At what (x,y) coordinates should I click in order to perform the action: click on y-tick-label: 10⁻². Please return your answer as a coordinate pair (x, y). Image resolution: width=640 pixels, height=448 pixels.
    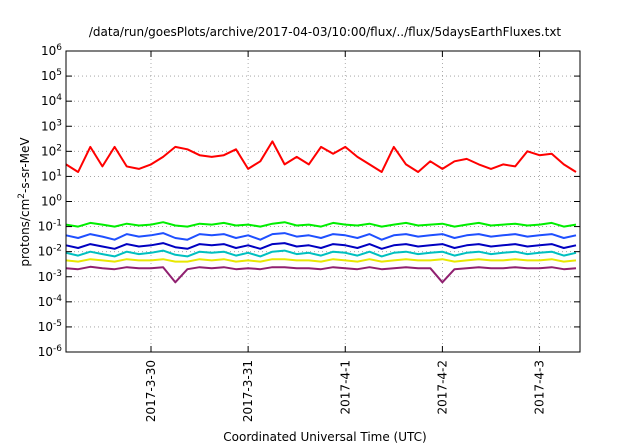
    Looking at the image, I should click on (50, 251).